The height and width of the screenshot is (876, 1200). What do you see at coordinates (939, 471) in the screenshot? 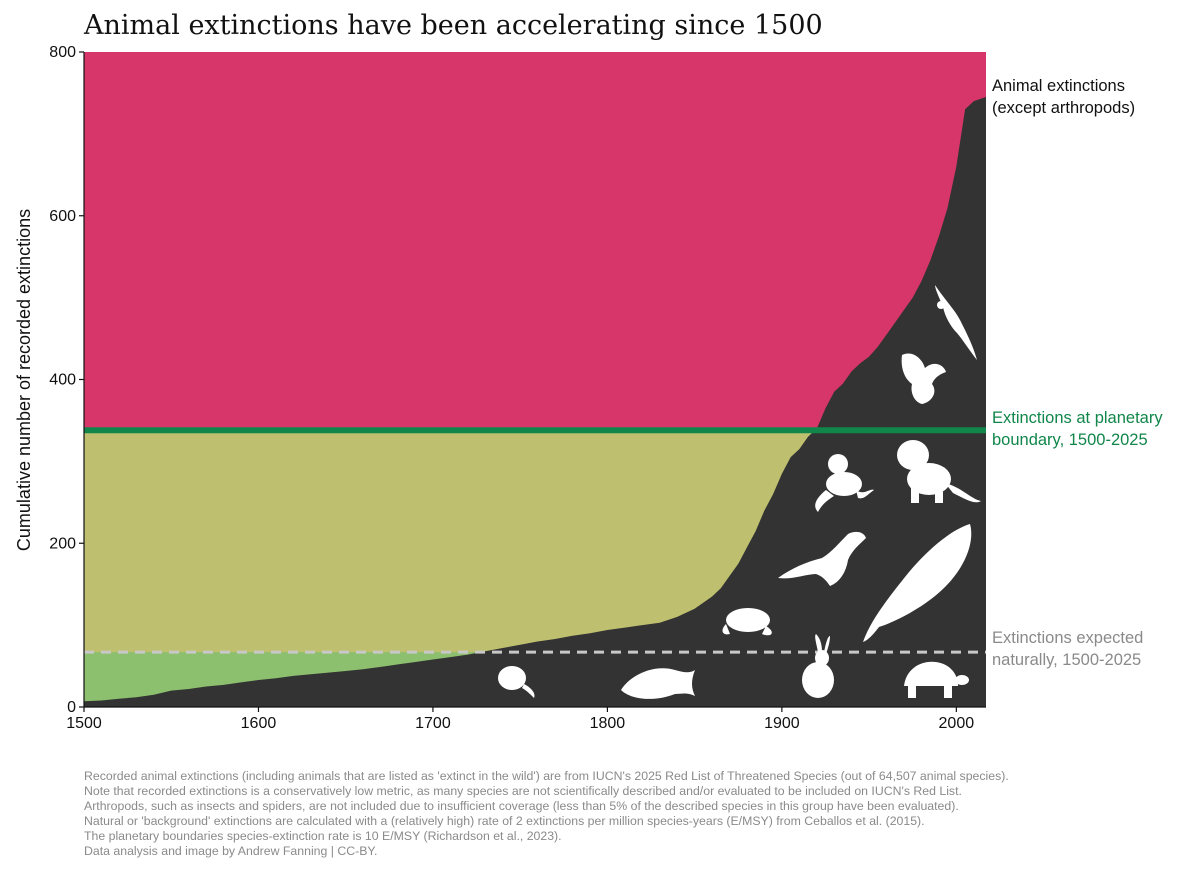
I see `lion-icon` at bounding box center [939, 471].